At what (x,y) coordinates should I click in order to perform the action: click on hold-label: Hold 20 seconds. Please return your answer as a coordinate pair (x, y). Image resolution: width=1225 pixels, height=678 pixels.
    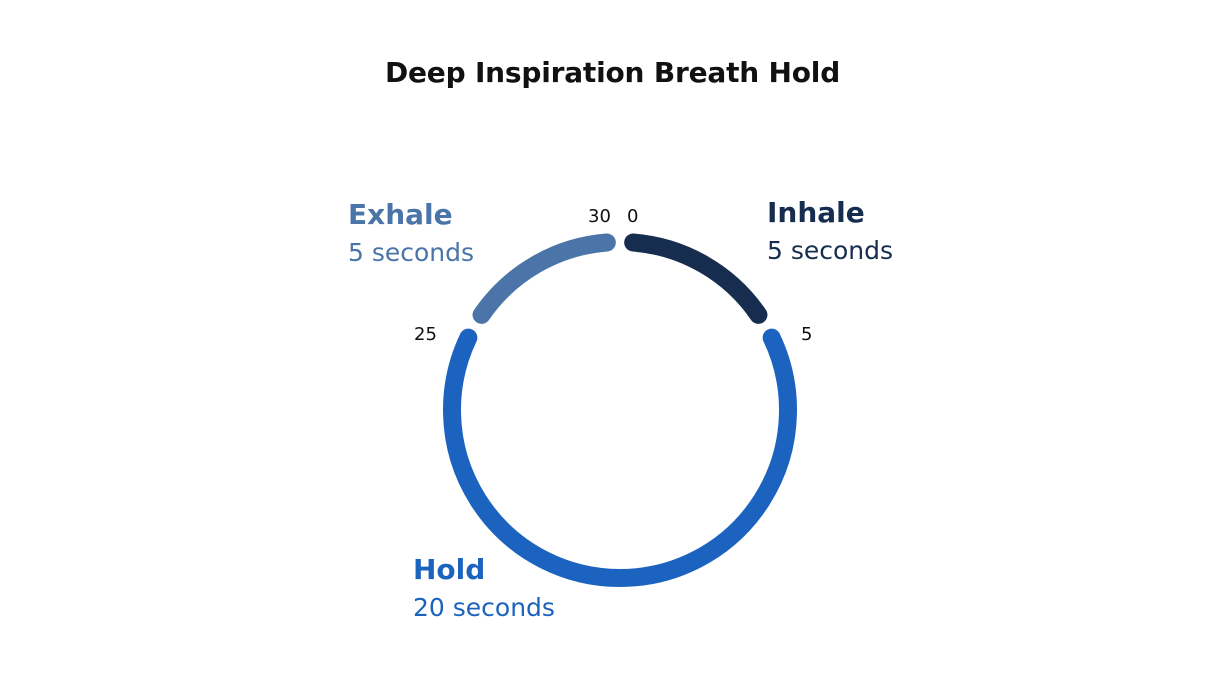
    Looking at the image, I should click on (484, 587).